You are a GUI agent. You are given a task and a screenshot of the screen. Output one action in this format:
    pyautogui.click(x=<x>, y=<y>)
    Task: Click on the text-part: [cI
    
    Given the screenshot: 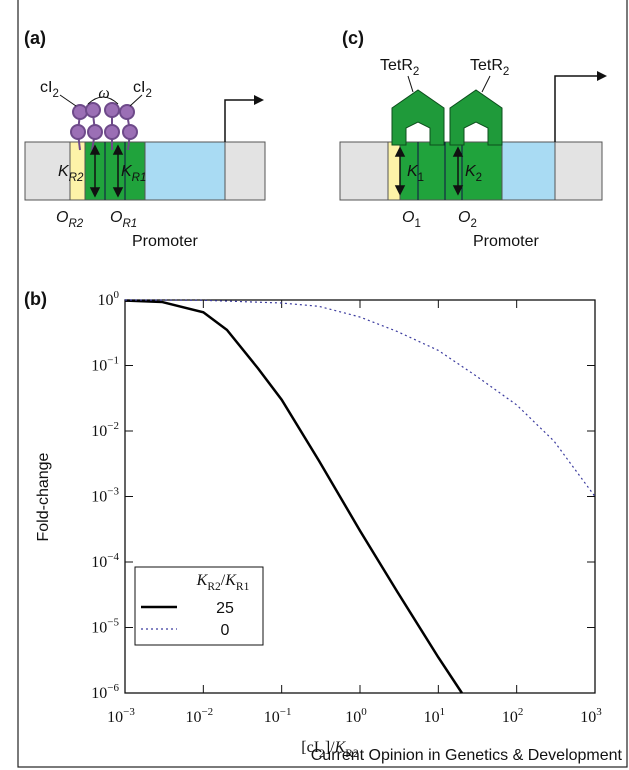 What is the action you would take?
    pyautogui.click(x=310, y=747)
    